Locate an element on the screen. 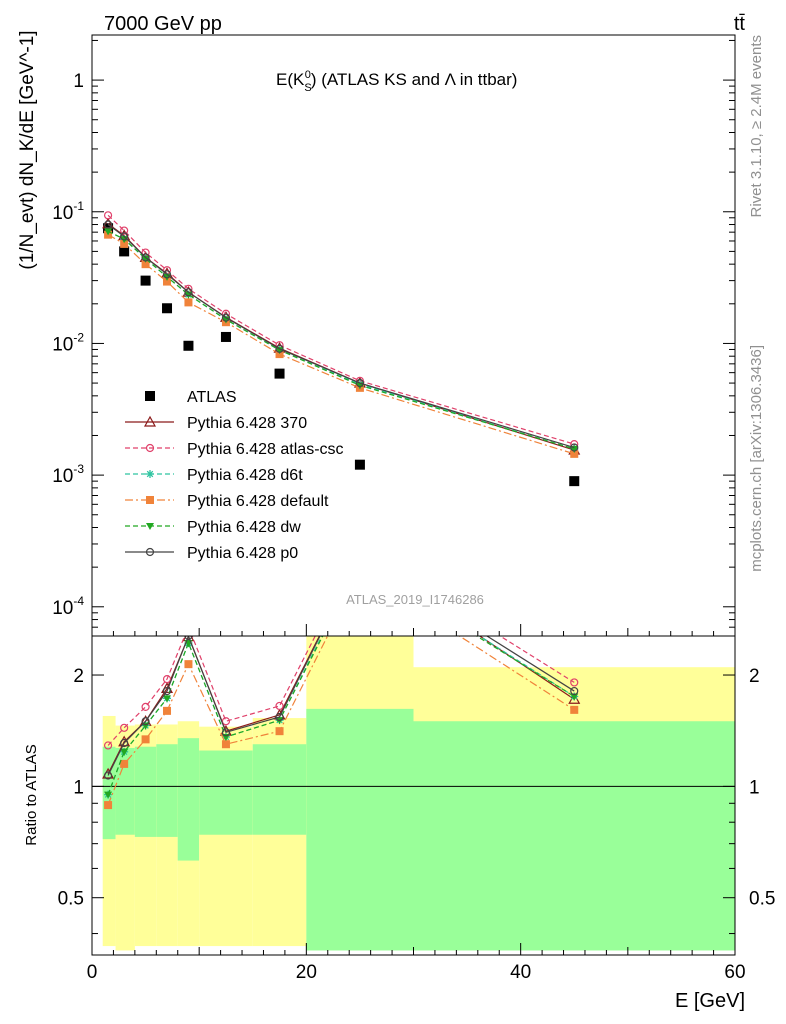 Image resolution: width=786 pixels, height=1024 pixels. legend-entry: Pythia 6.428 d6t is located at coordinates (214, 475).